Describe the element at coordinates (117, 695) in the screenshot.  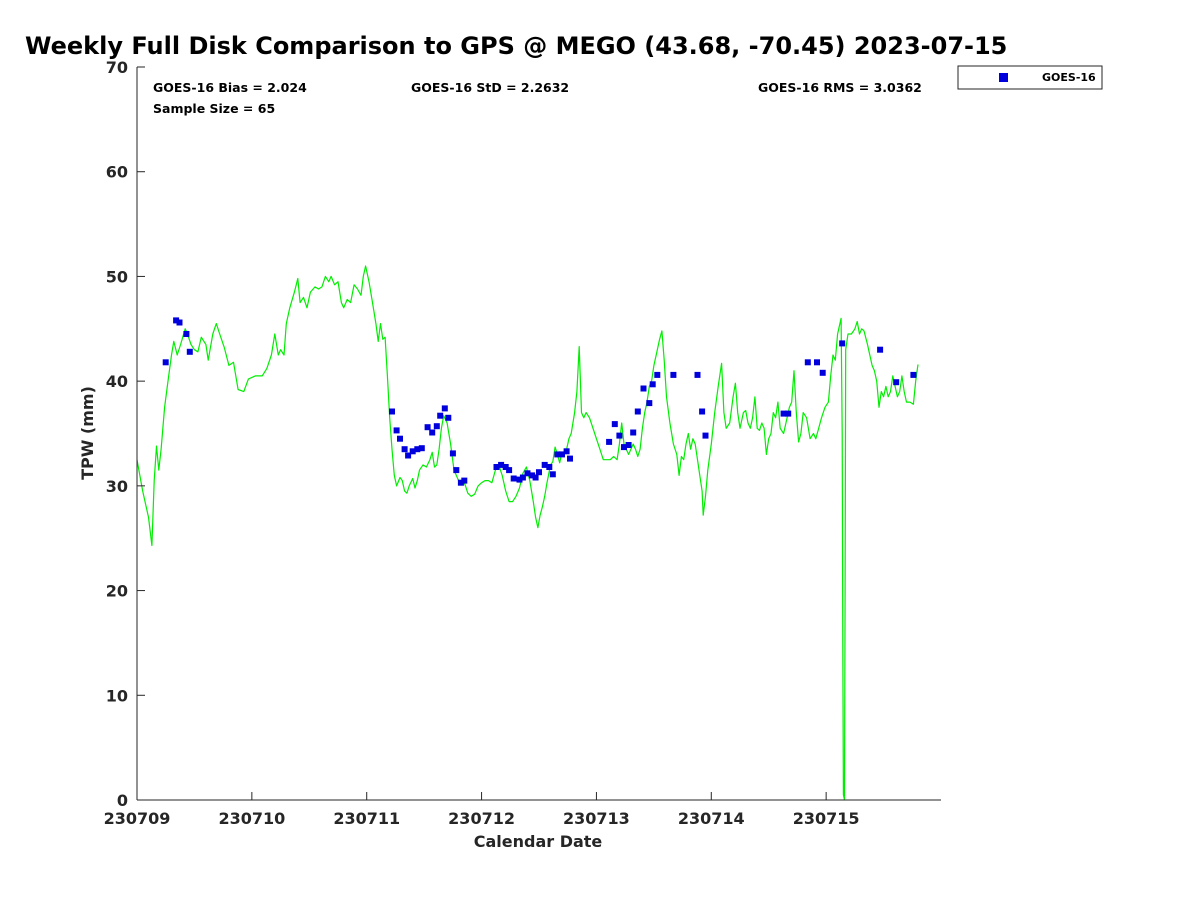
I see `y-tick-label: 10` at that location.